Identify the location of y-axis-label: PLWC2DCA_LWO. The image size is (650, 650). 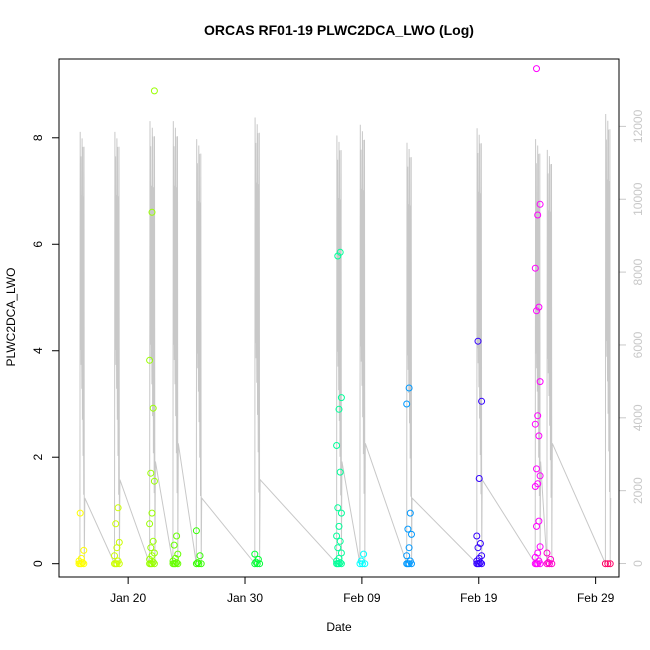
(11, 317).